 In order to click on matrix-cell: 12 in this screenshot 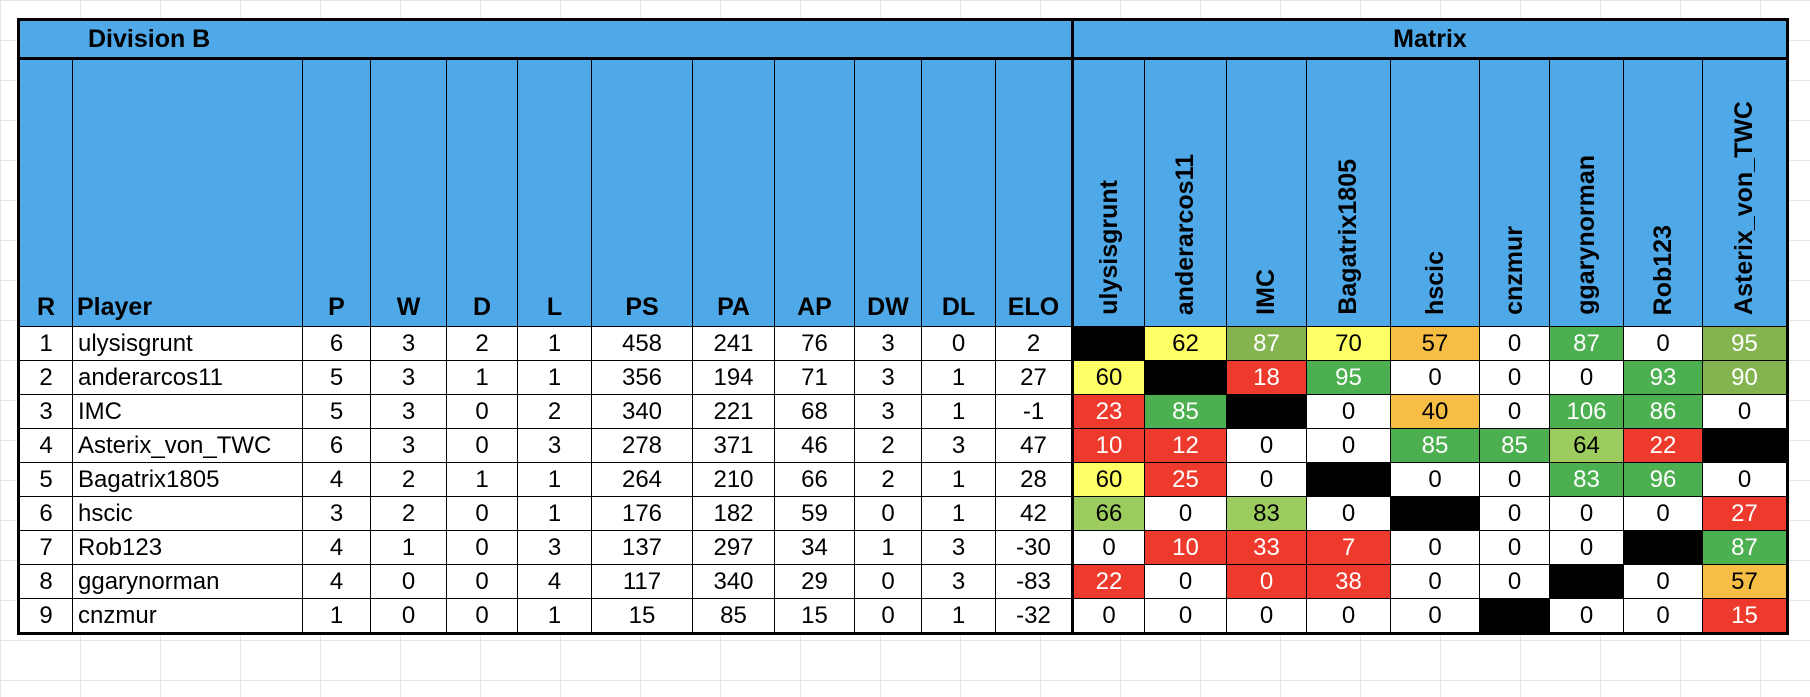, I will do `click(1185, 445)`.